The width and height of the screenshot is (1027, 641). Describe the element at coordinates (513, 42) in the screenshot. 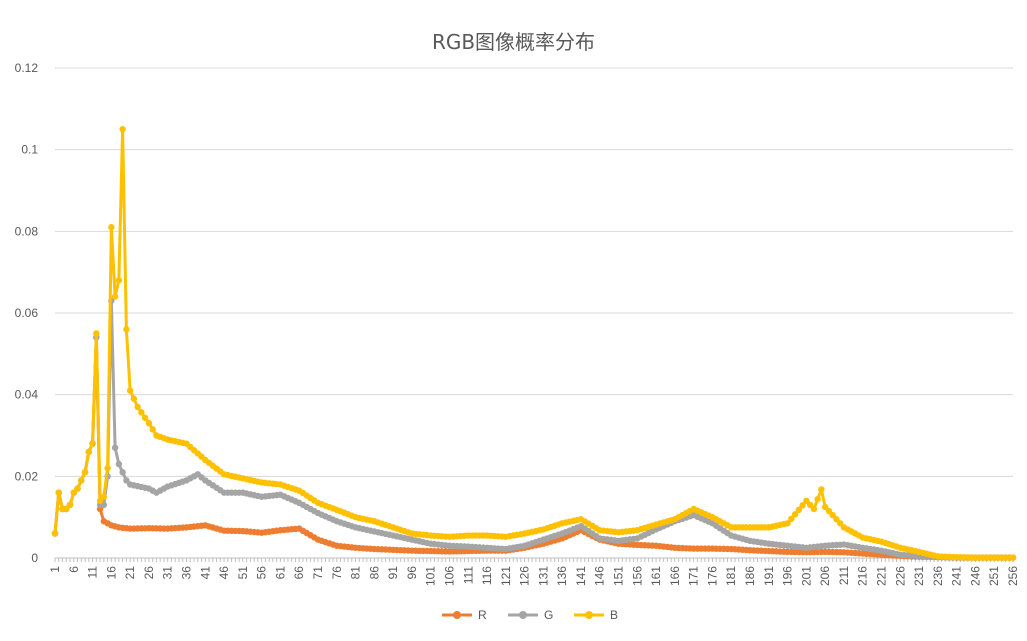

I see `chart-title: RGB图像概率分布` at that location.